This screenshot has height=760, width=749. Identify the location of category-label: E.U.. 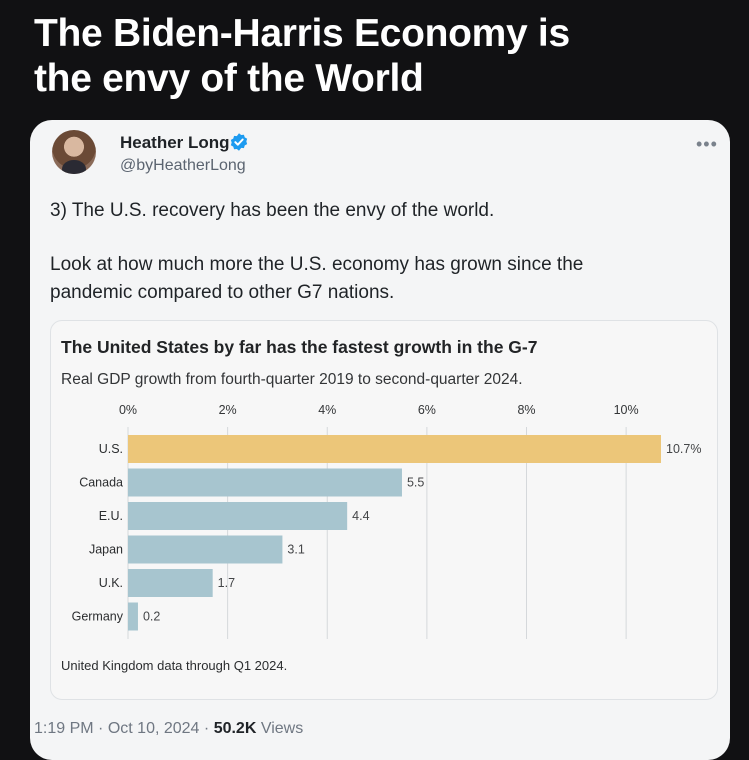
(111, 516).